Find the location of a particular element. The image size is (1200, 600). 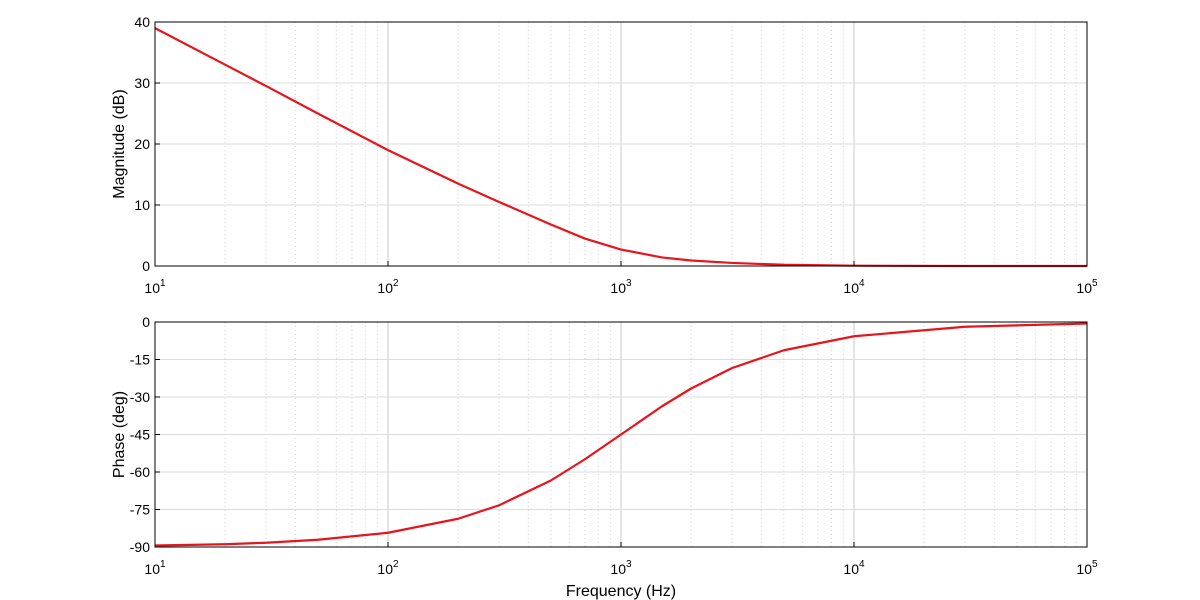

y-tick-label: -15 is located at coordinates (140, 360).